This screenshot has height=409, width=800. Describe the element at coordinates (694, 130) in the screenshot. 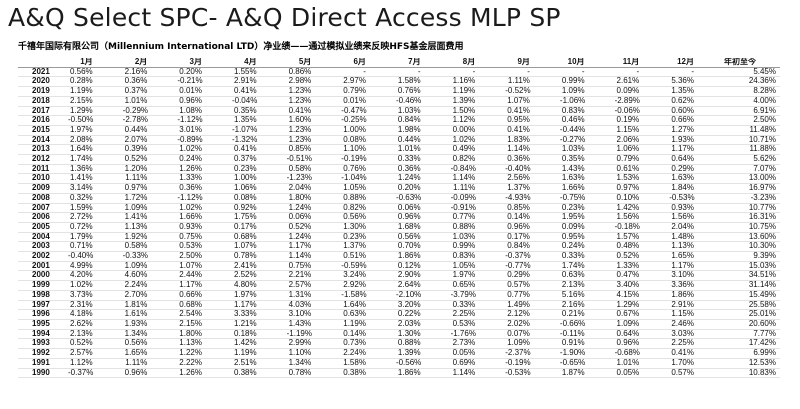

I see `month-return-cell: 1.27%` at that location.